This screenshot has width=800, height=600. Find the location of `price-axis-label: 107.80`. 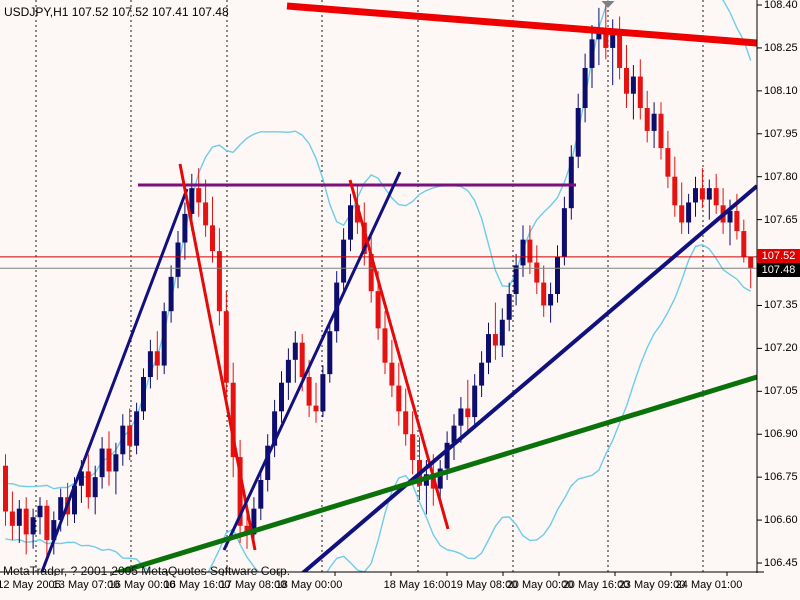

price-axis-label: 107.80 is located at coordinates (781, 176).